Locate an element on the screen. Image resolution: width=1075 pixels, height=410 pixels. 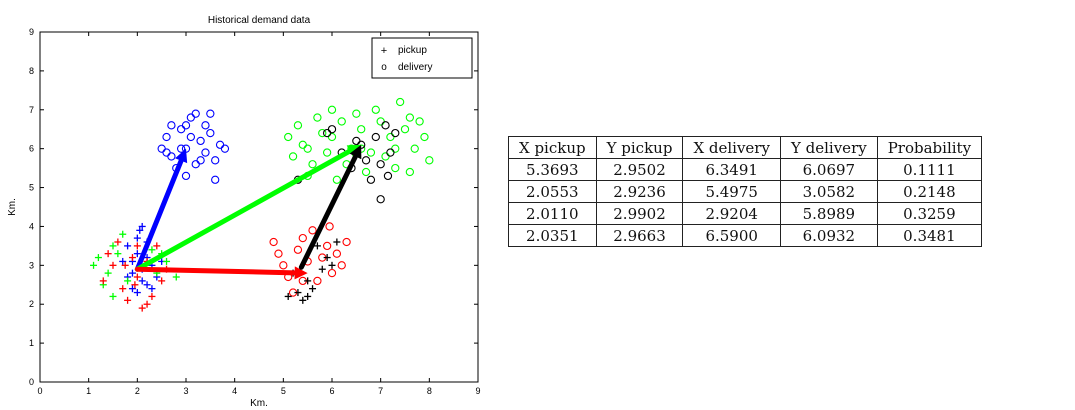
legend-marker-pickup: + is located at coordinates (384, 51).